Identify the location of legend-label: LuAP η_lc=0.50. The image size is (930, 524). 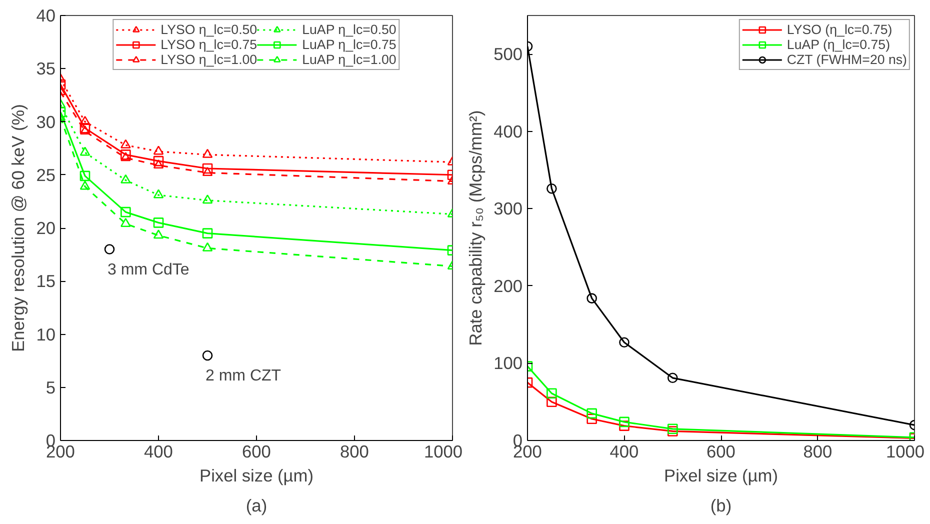
(349, 29).